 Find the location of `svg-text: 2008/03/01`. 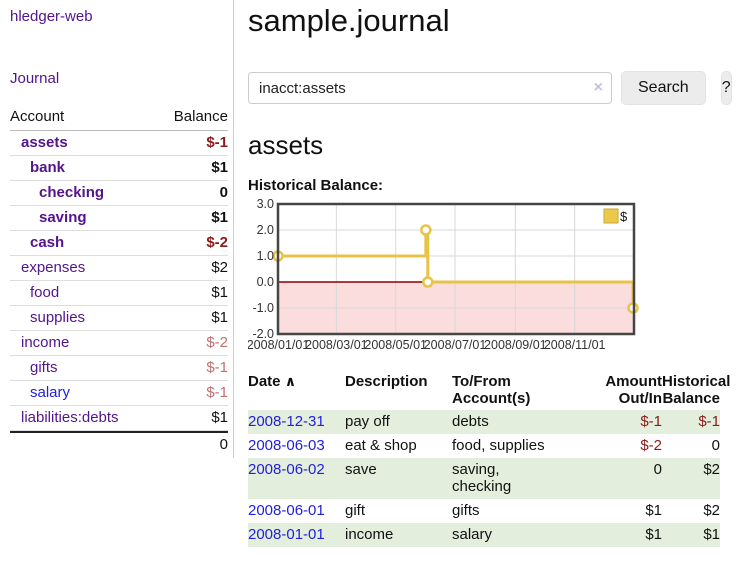

svg-text: 2008/03/01 is located at coordinates (336, 345).